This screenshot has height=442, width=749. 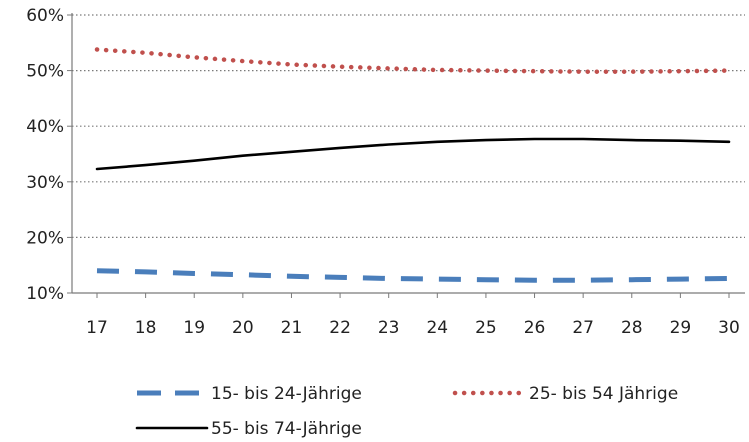 What do you see at coordinates (389, 328) in the screenshot?
I see `x-tick-label: 23` at bounding box center [389, 328].